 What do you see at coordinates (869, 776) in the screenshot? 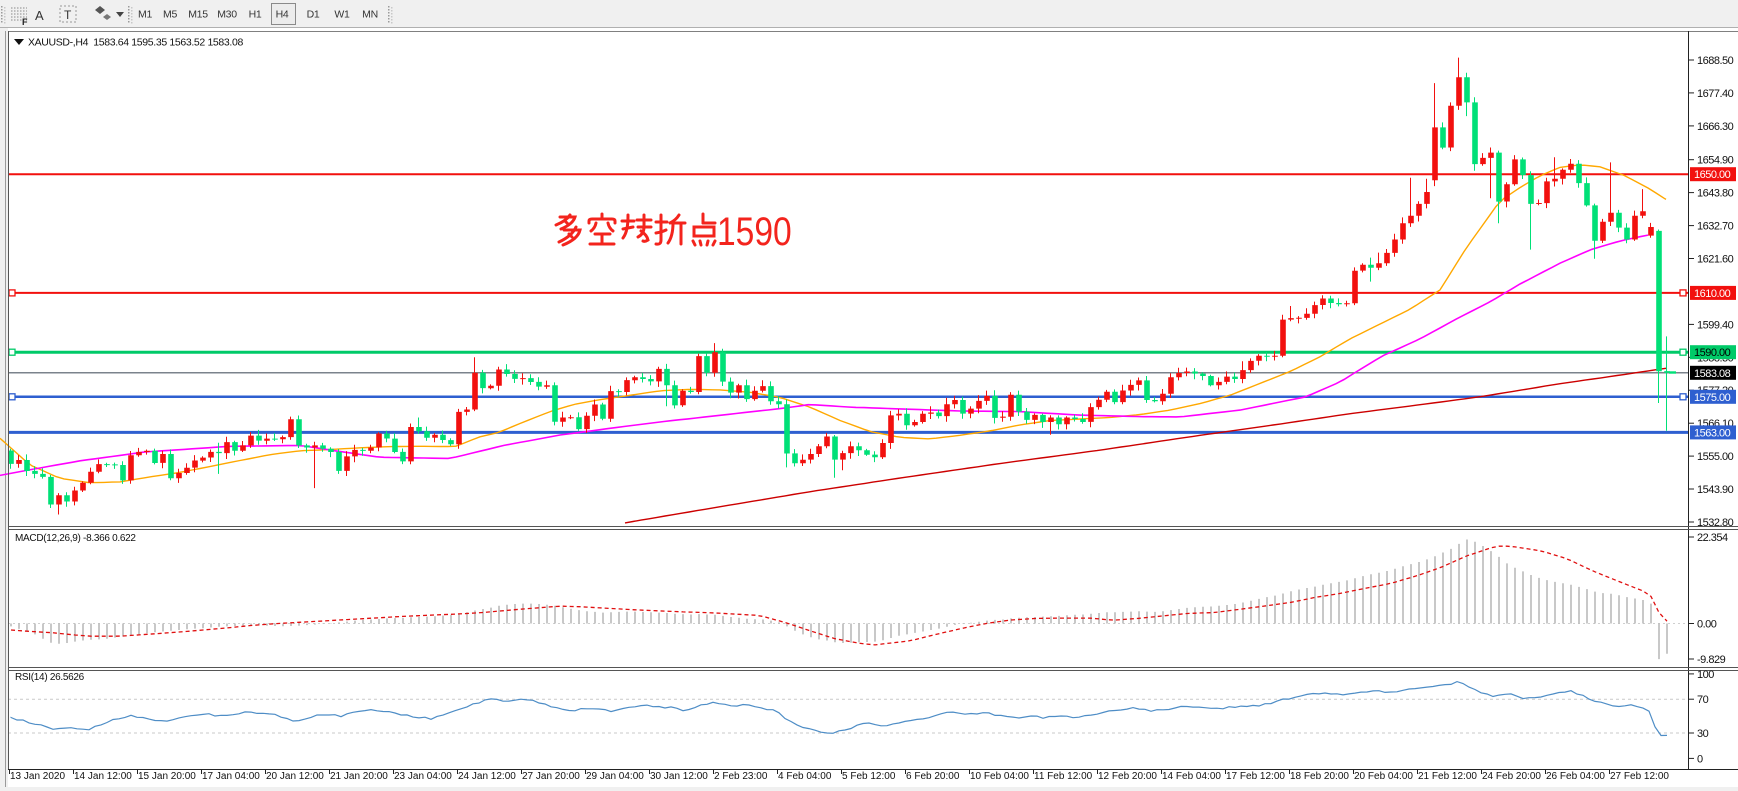
I see `svg-text: 5 Feb 12:00` at bounding box center [869, 776].